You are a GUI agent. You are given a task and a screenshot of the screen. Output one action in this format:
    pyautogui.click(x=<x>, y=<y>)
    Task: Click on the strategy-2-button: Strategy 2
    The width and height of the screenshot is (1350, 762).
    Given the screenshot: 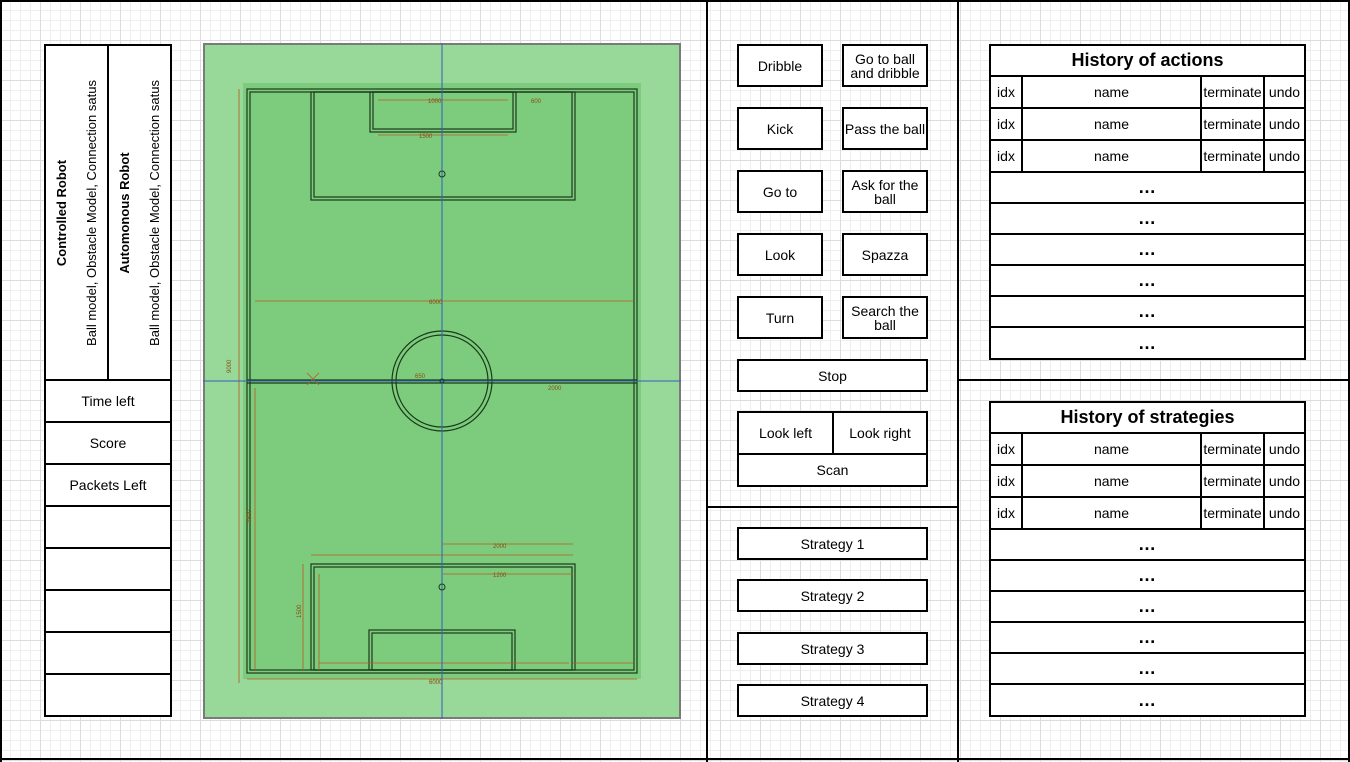 What is the action you would take?
    pyautogui.click(x=832, y=595)
    